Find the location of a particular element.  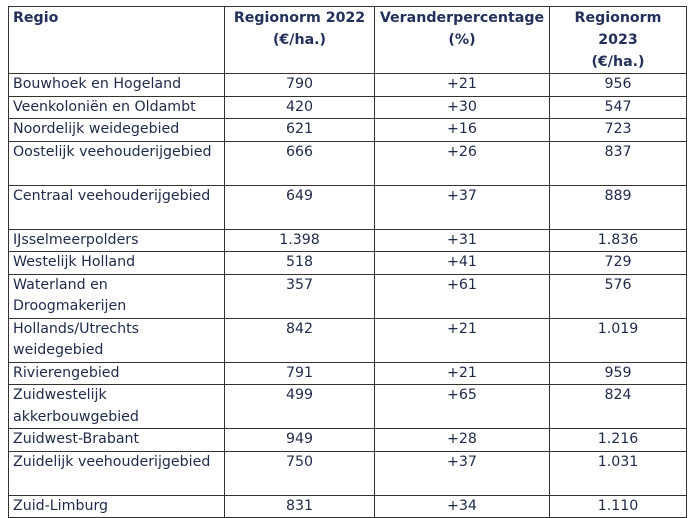

row-regionorm-2023: 1.110 is located at coordinates (618, 506).